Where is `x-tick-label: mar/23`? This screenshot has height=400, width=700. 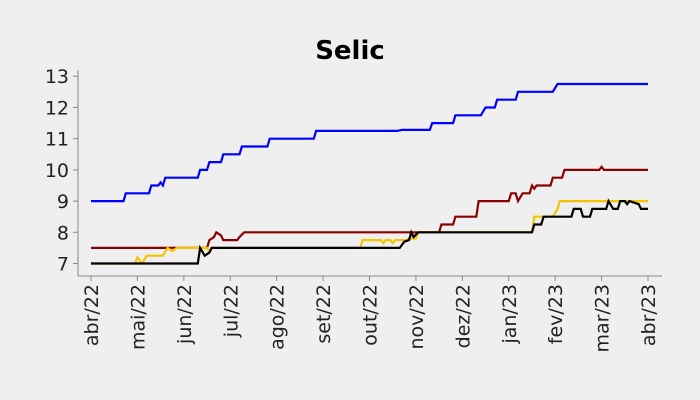
x-tick-label: mar/23 is located at coordinates (603, 318).